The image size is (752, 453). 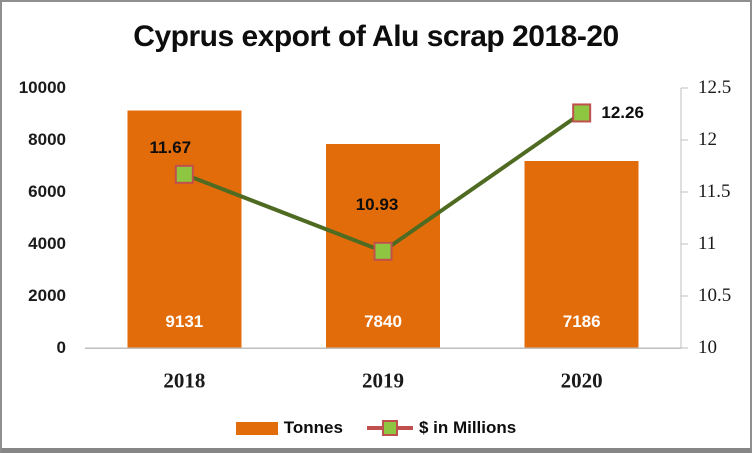 I want to click on legend-line-marker-icon, so click(x=389, y=428).